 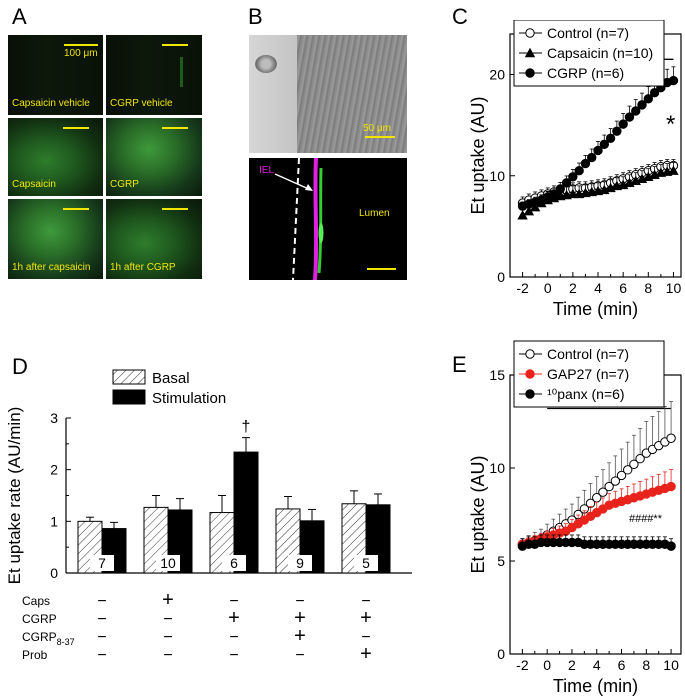 I want to click on condition-label: Caps, so click(x=36, y=601).